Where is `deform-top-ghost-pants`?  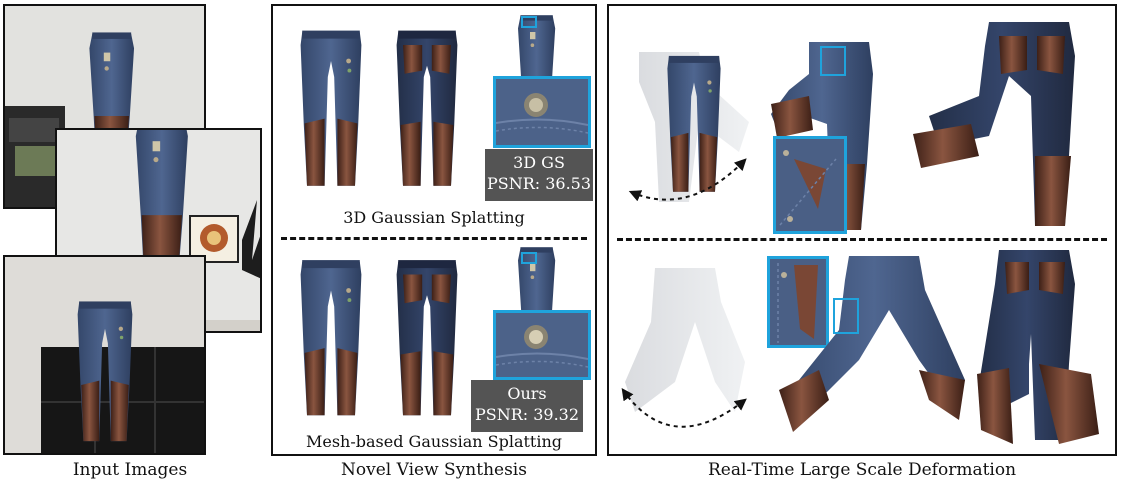
deform-top-ghost-pants is located at coordinates (688, 127).